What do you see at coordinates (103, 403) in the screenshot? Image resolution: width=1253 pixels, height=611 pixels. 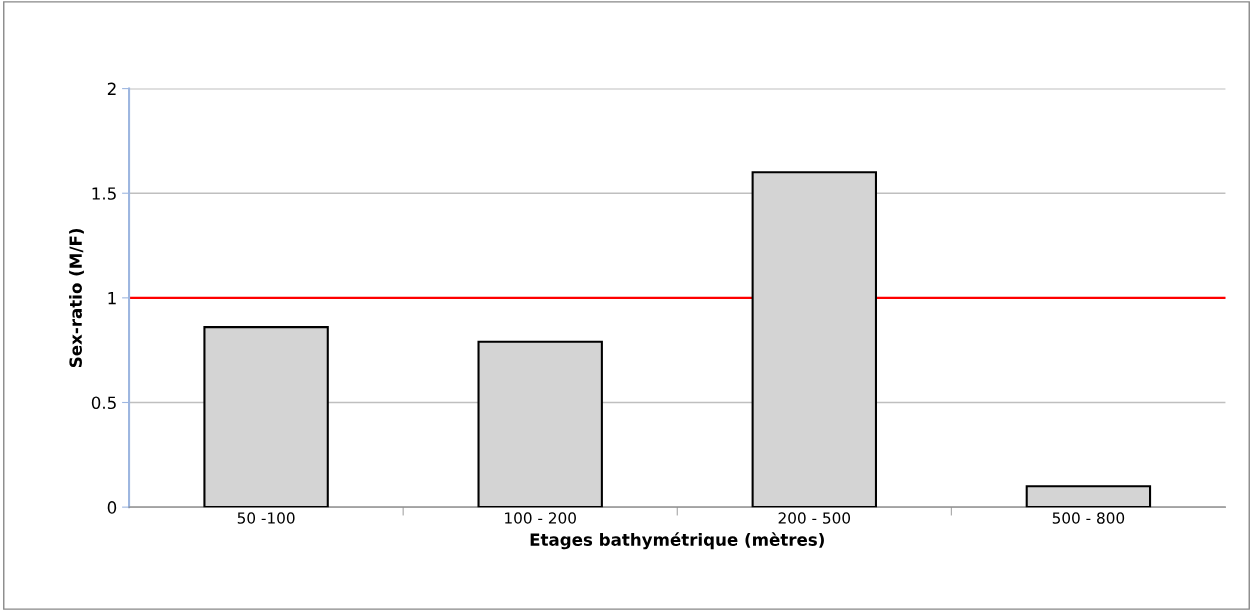 I see `y-tick-label: 0.5` at bounding box center [103, 403].